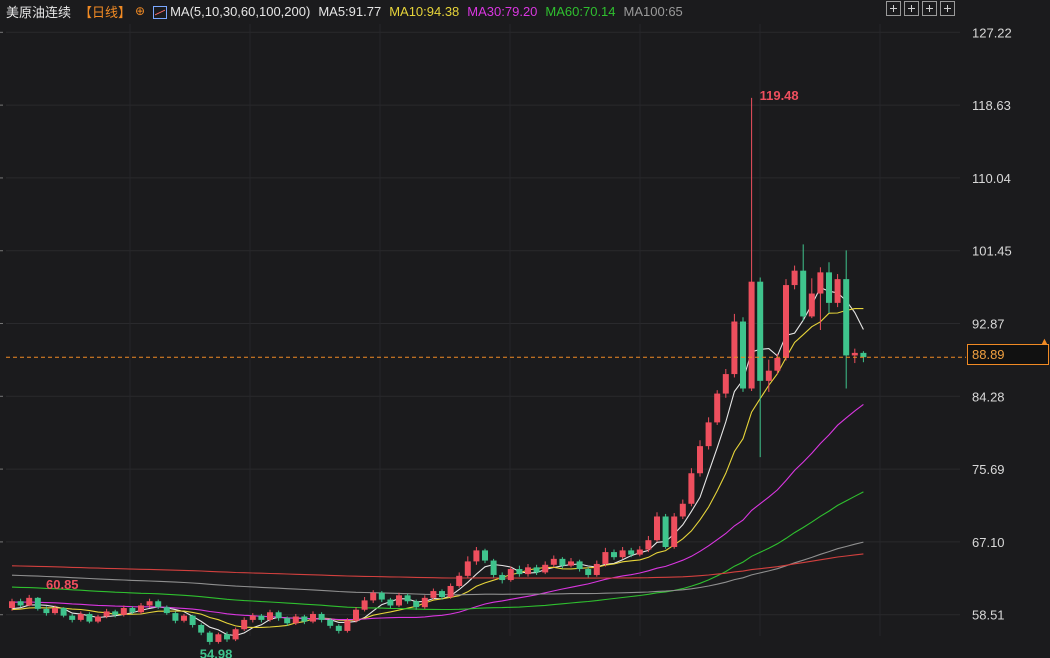 This screenshot has width=1050, height=658. I want to click on exit-icon, so click(947, 8).